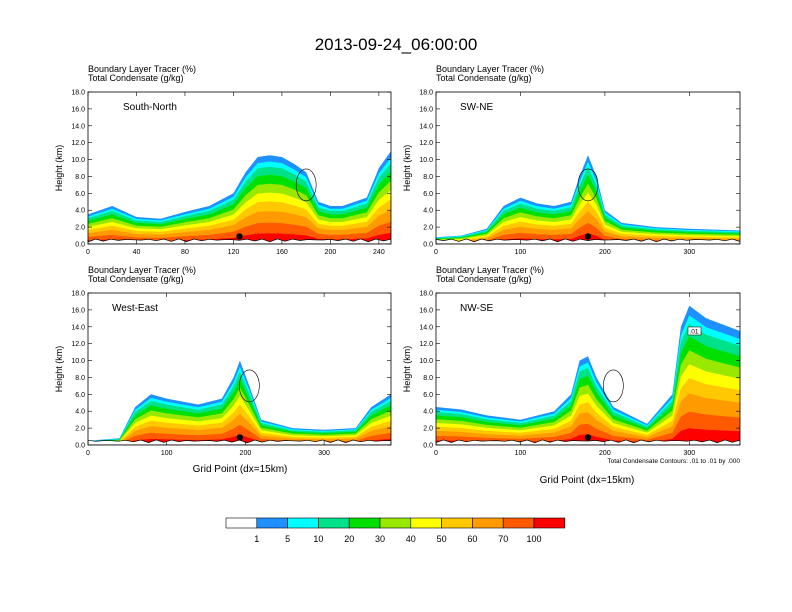  I want to click on colorbar-label: 30, so click(380, 539).